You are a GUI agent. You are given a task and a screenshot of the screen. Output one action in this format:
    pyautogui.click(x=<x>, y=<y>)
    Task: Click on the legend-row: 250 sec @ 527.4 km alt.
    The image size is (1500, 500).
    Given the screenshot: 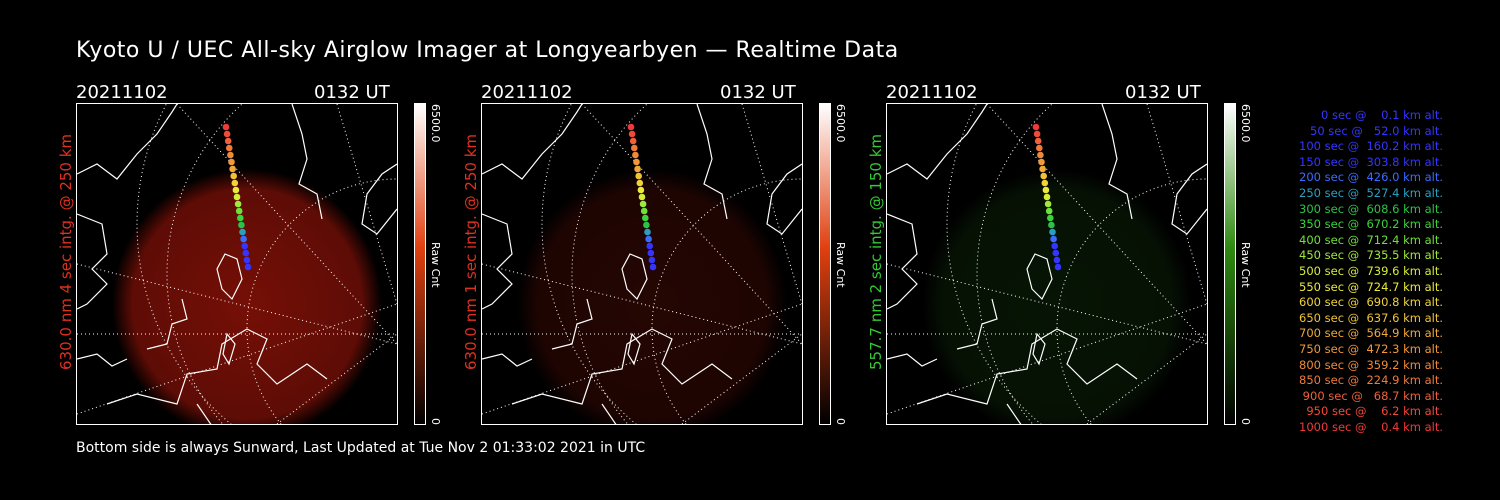 What is the action you would take?
    pyautogui.click(x=1369, y=192)
    